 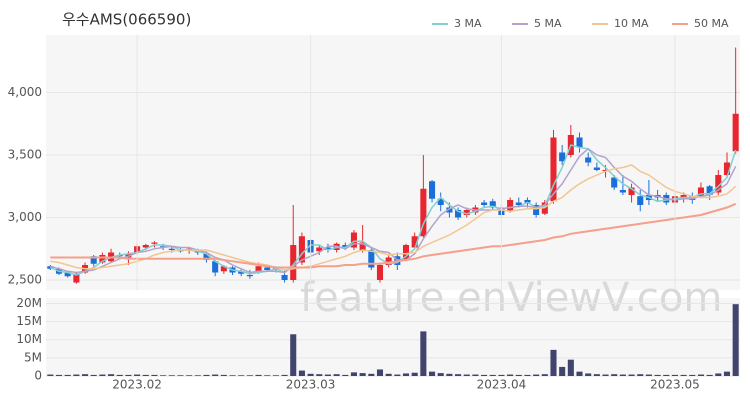 I want to click on x-tick-label: 2023.05, so click(x=675, y=385).